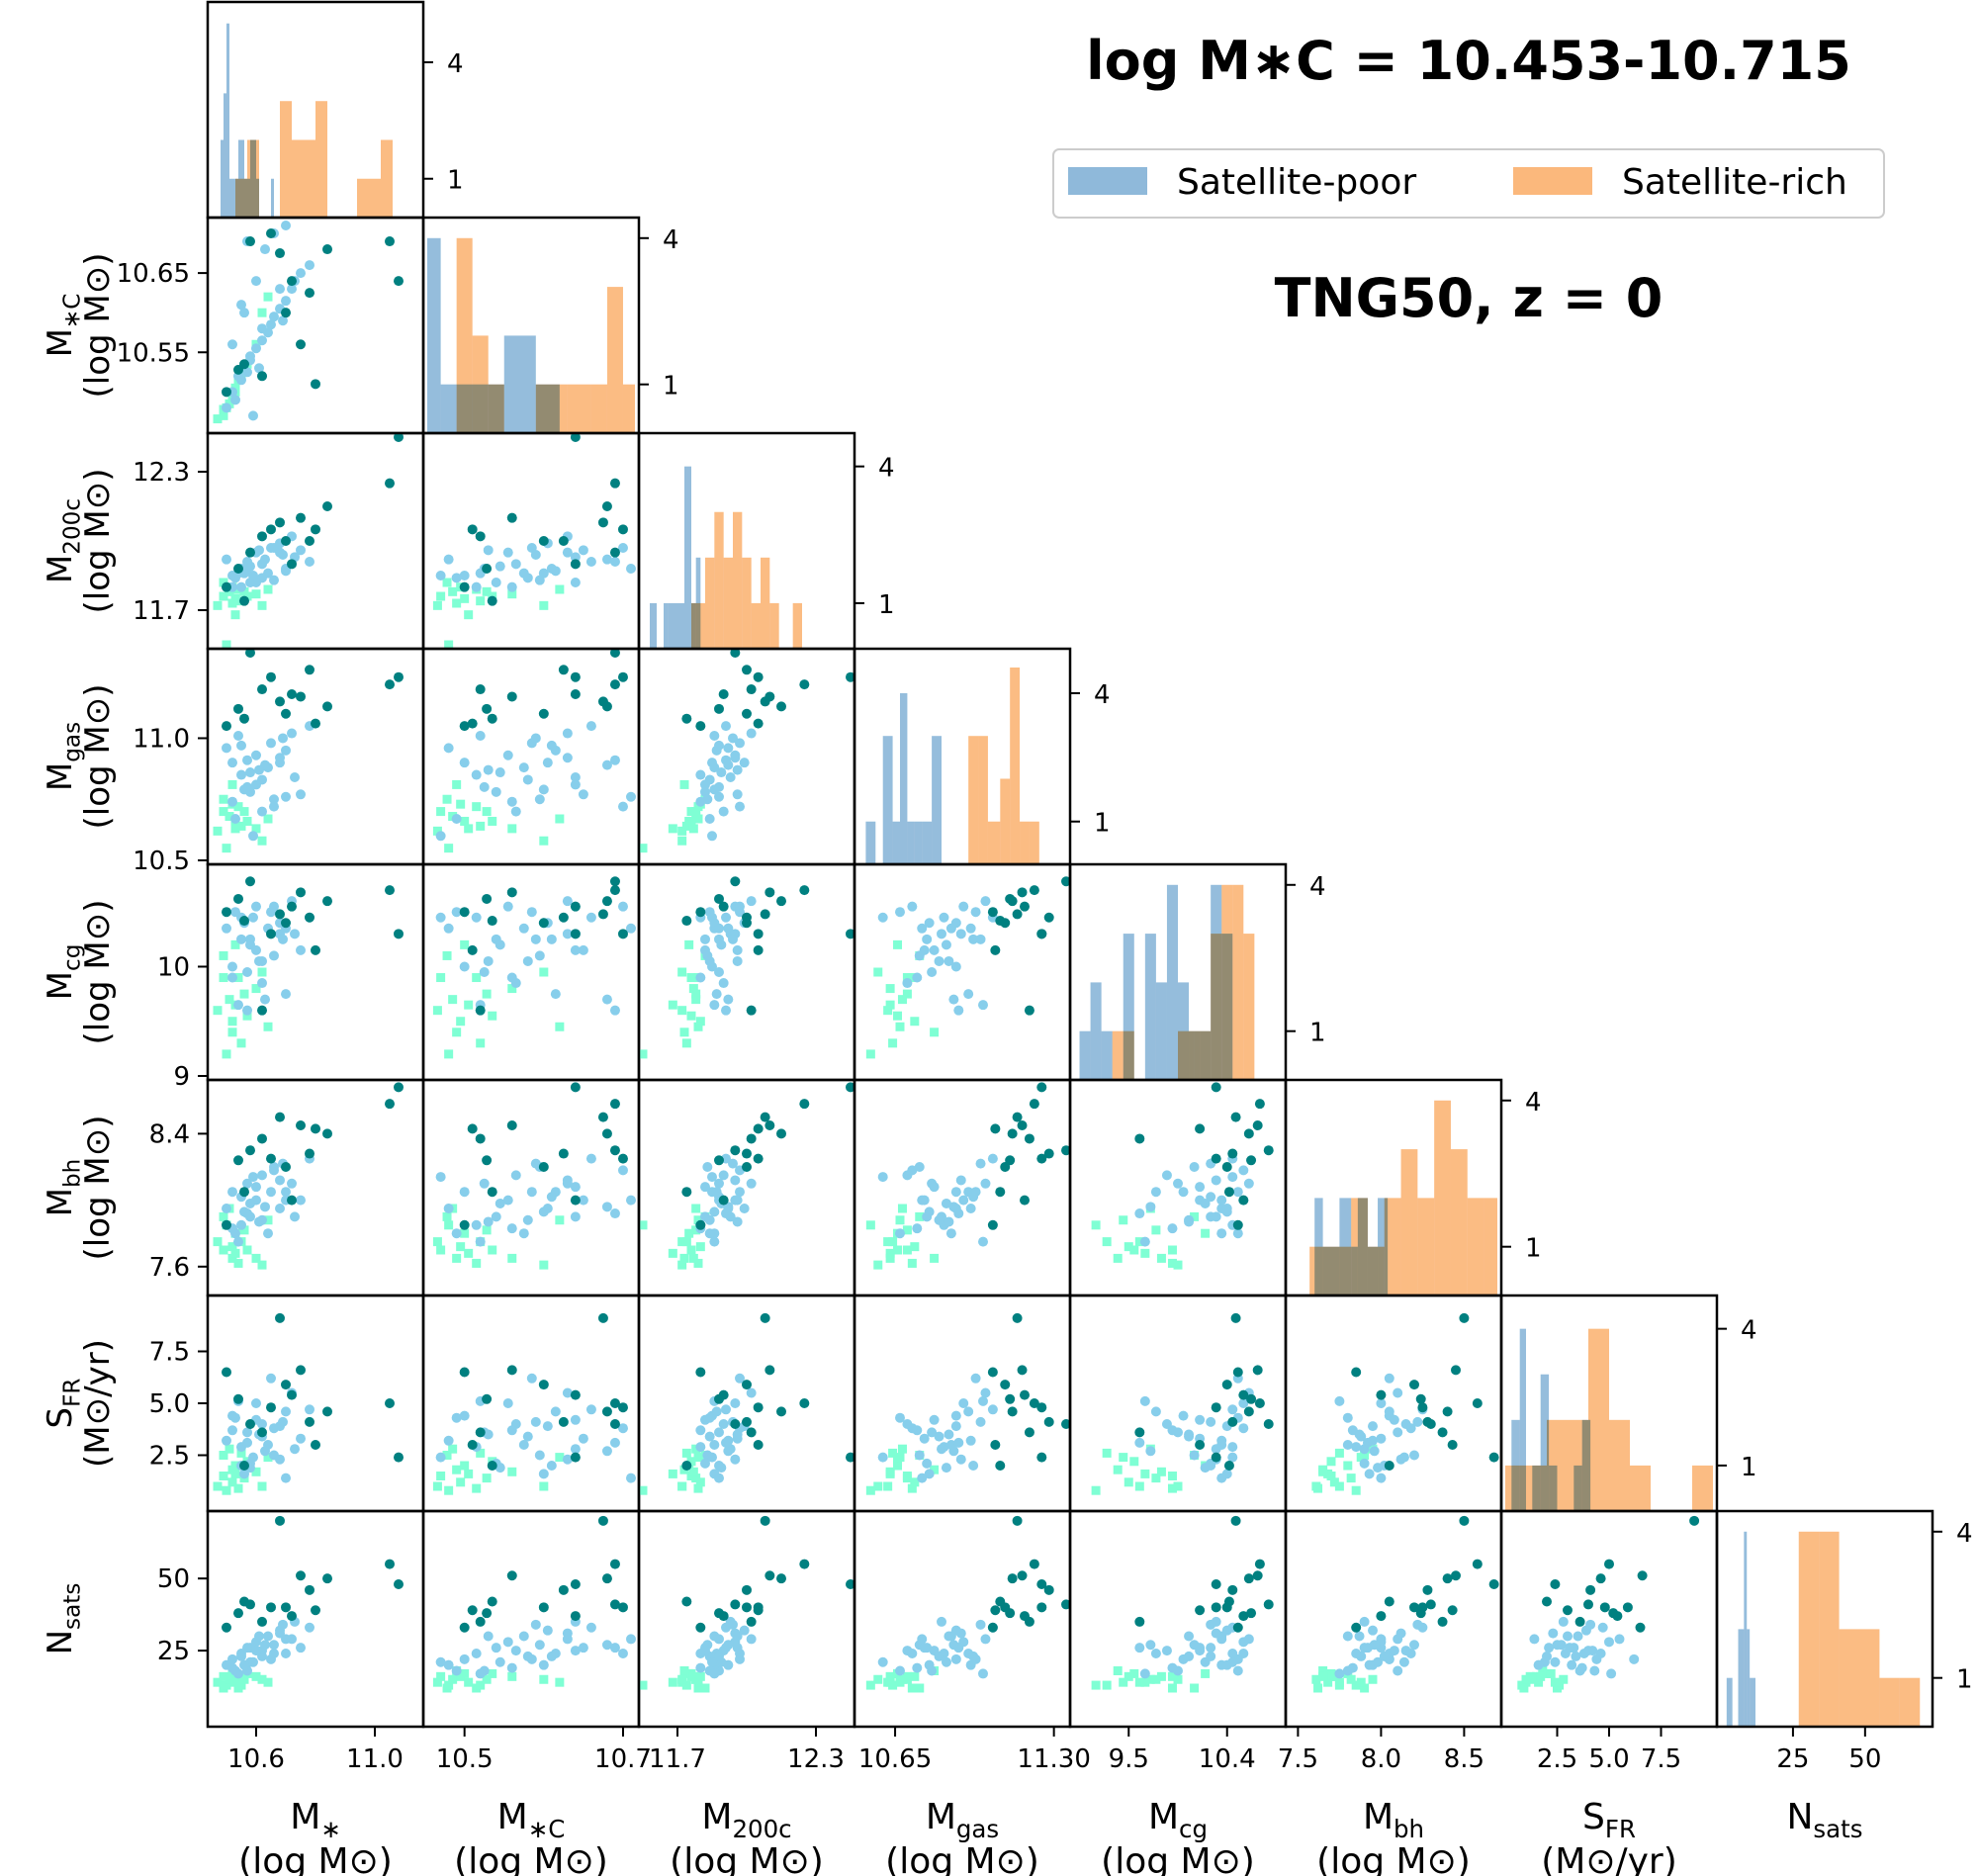 The image size is (1978, 1876). I want to click on y-tick-label: 8.4, so click(169, 1134).